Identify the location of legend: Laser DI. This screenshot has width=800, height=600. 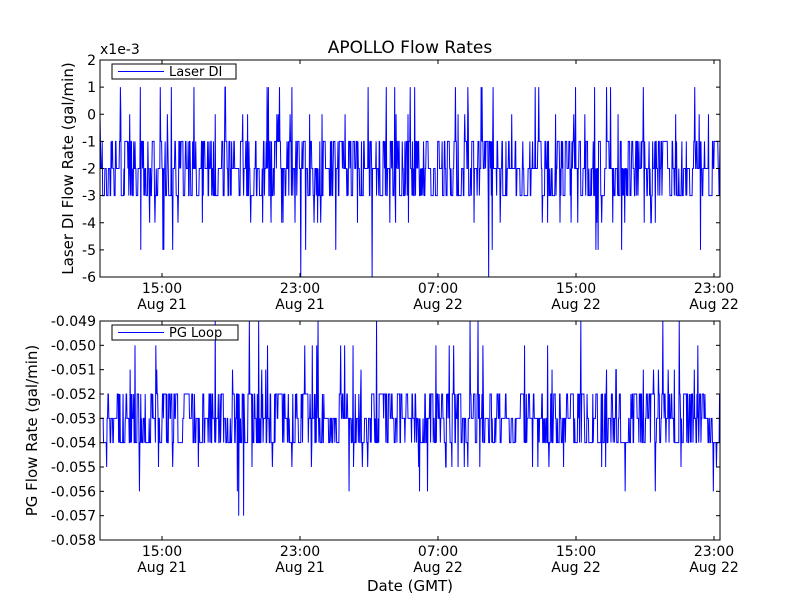
(174, 71).